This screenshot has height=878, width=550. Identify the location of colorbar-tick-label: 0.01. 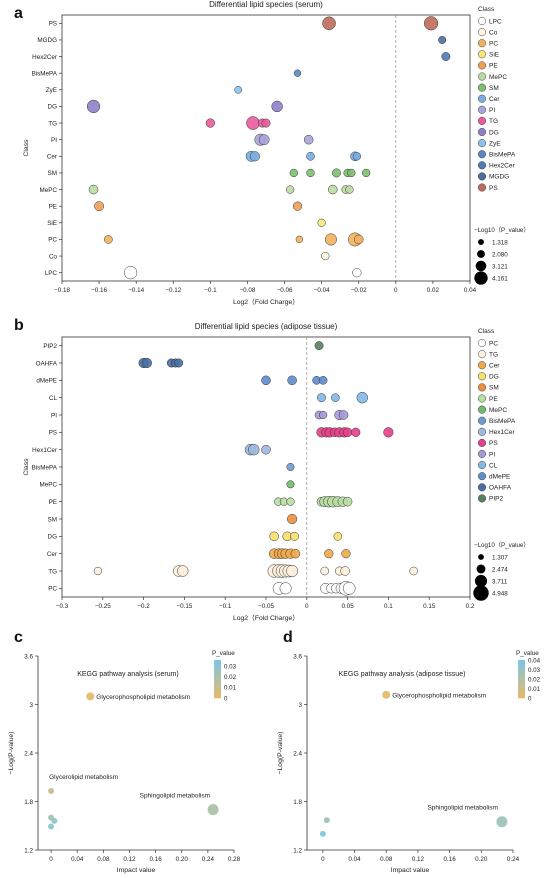
(230, 688).